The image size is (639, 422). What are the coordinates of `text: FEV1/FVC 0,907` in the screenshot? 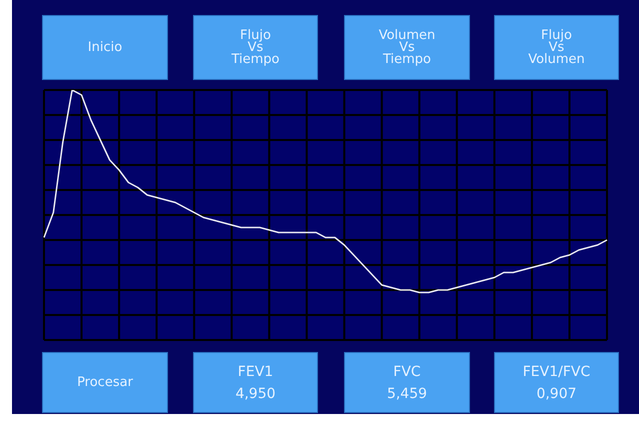 It's located at (556, 382).